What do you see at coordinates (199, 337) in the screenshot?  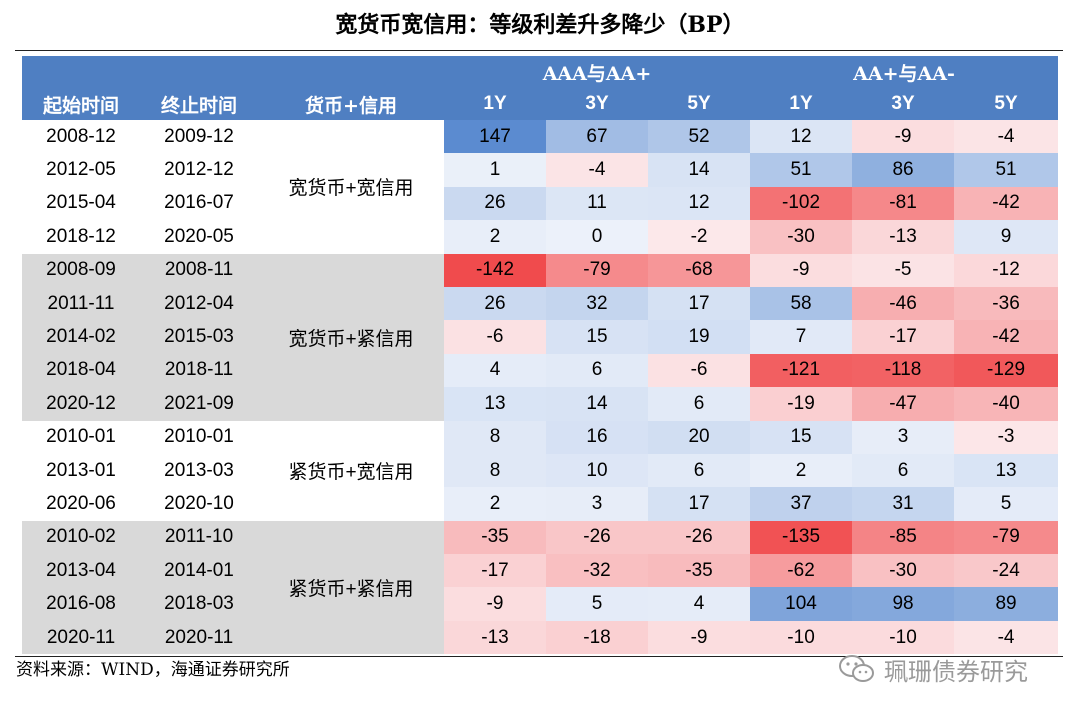 I see `cell-end-date: 2015-03` at bounding box center [199, 337].